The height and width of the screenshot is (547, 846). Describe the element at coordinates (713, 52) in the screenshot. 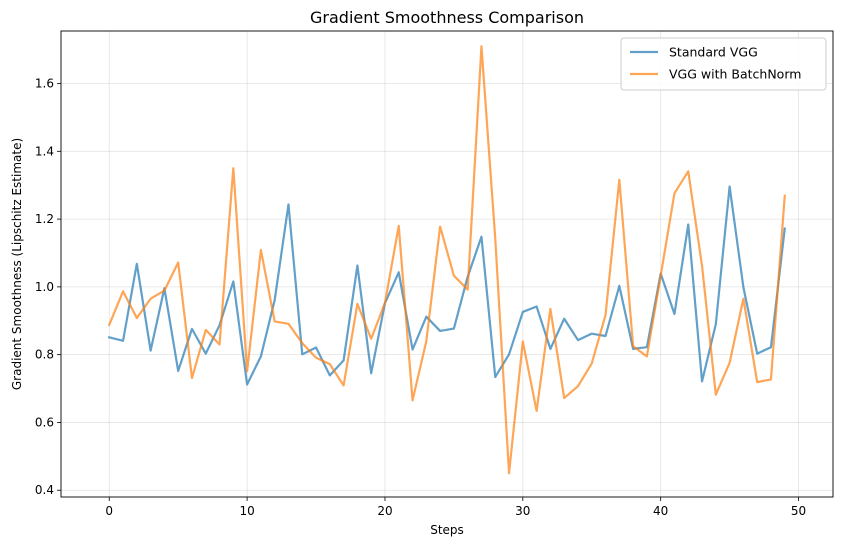

I see `legend-label: Standard VGG` at that location.